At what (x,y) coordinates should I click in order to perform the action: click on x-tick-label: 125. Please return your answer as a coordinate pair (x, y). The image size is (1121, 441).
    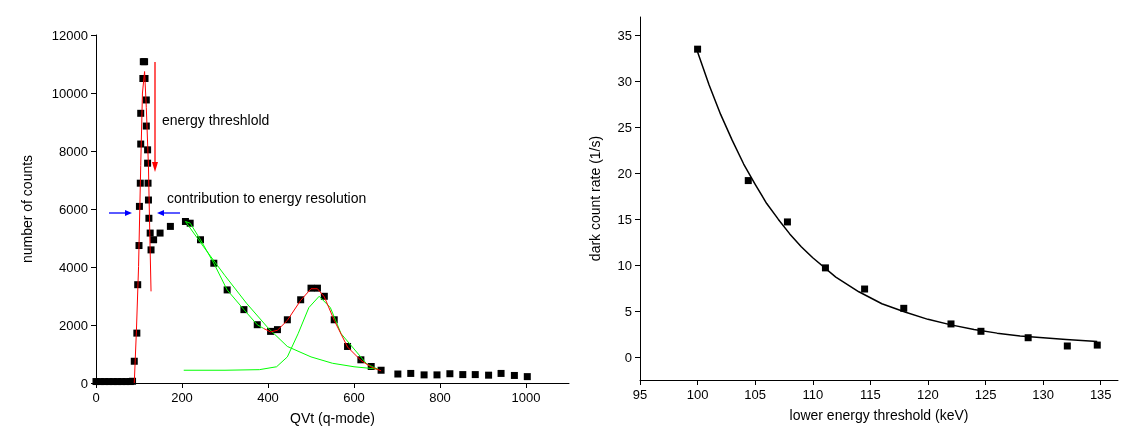
    Looking at the image, I should click on (985, 394).